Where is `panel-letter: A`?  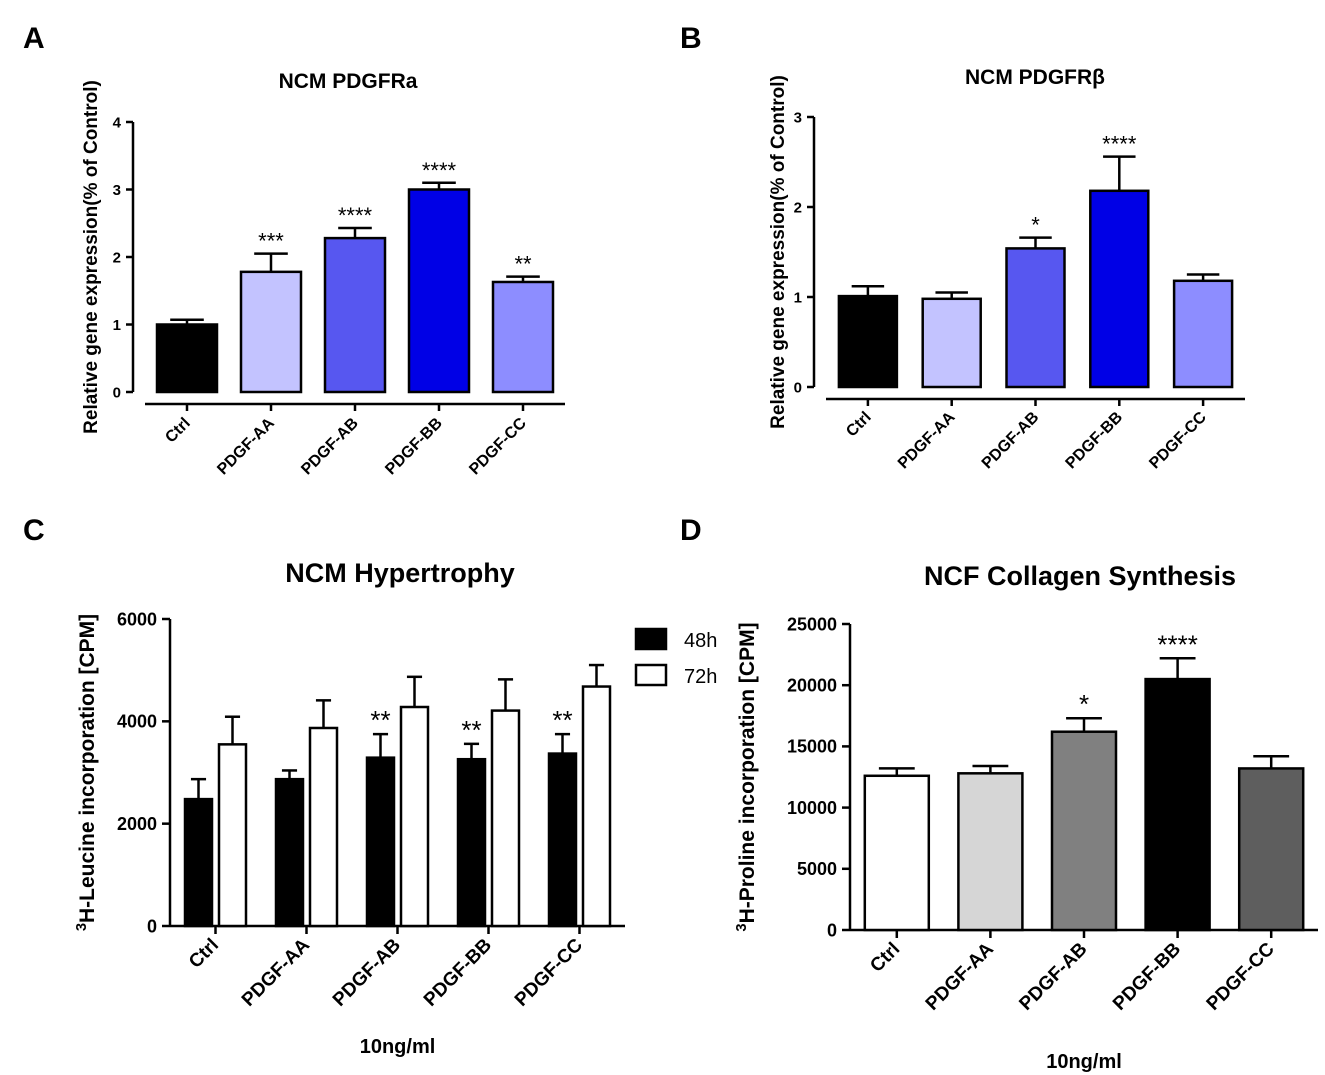
panel-letter: A is located at coordinates (34, 38).